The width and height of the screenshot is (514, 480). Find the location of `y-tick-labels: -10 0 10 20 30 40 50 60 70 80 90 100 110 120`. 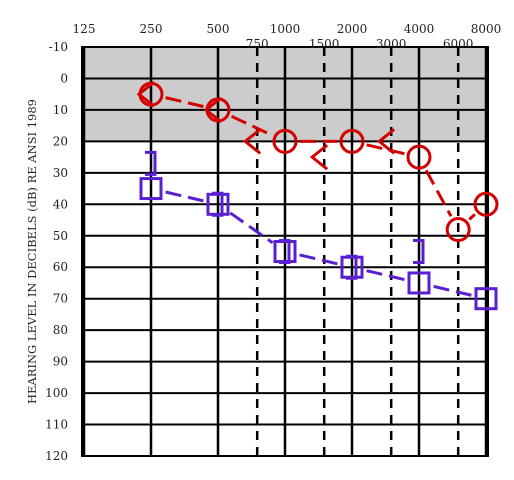

y-tick-labels: -10 0 10 20 30 40 50 60 70 80 90 100 110 120 is located at coordinates (56, 251).